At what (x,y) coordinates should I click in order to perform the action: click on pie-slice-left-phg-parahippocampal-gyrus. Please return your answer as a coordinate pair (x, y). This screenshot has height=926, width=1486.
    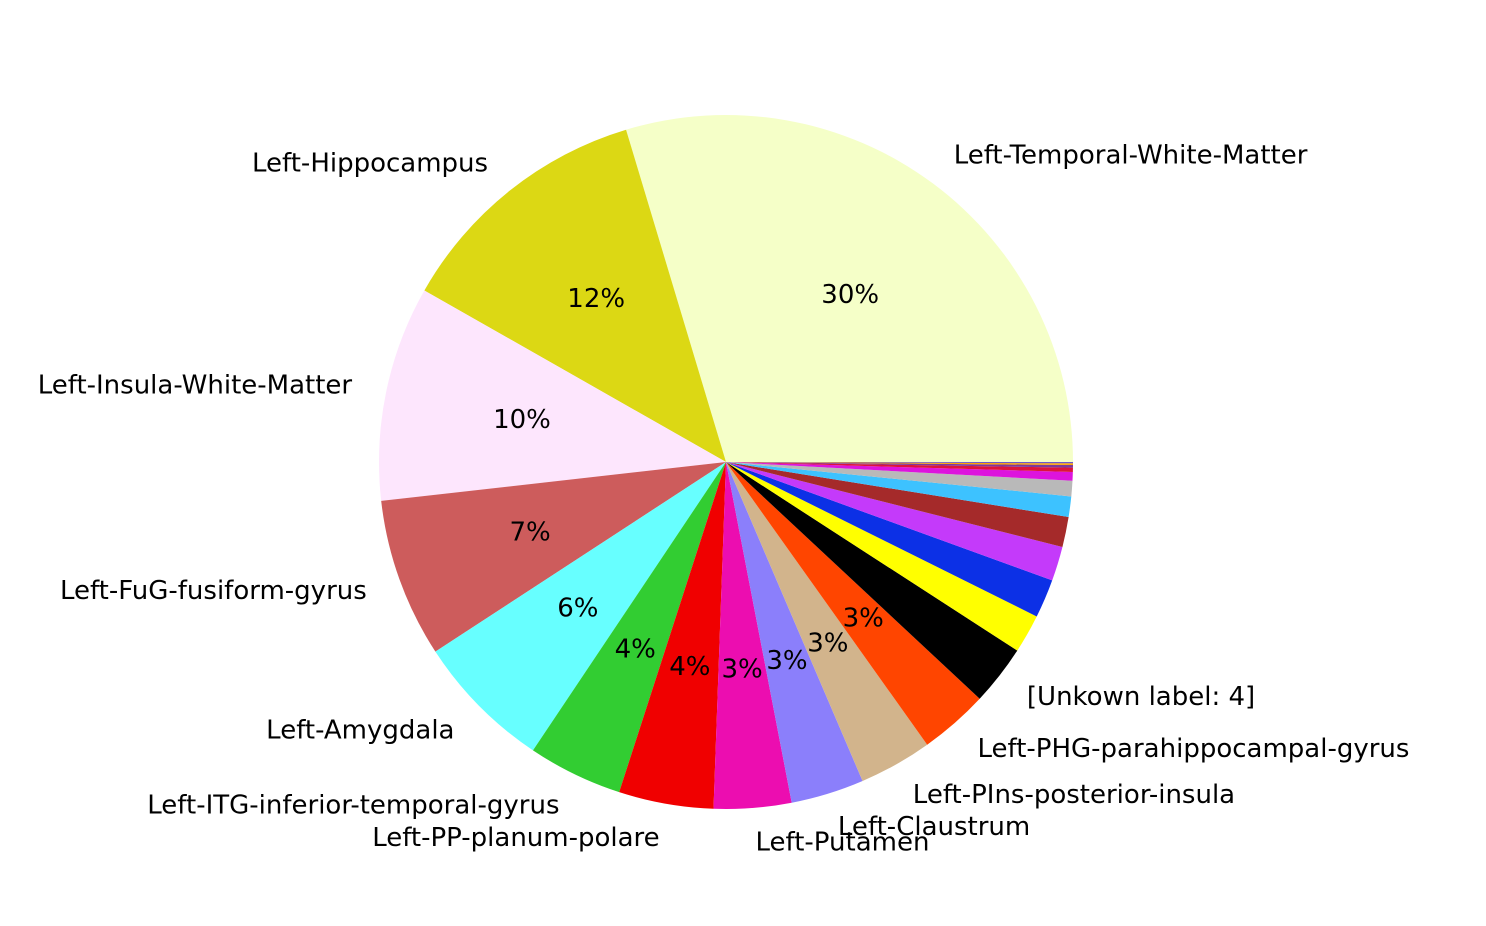
    Looking at the image, I should click on (853, 603).